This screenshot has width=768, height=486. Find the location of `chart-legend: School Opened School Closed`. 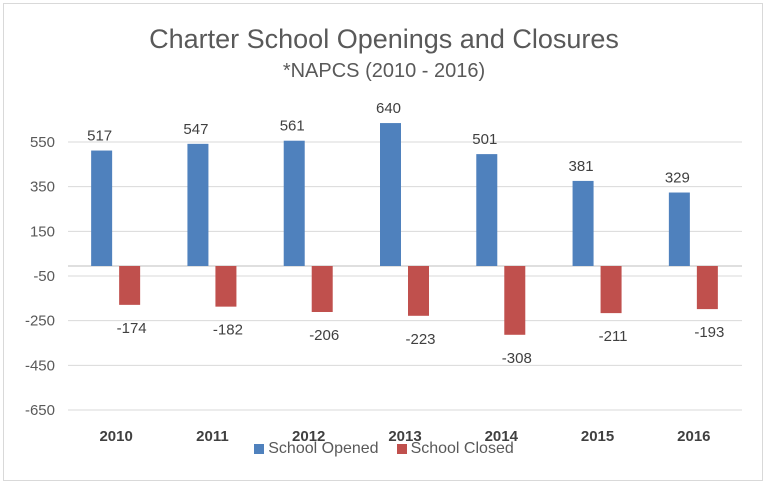

chart-legend: School Opened School Closed is located at coordinates (384, 449).